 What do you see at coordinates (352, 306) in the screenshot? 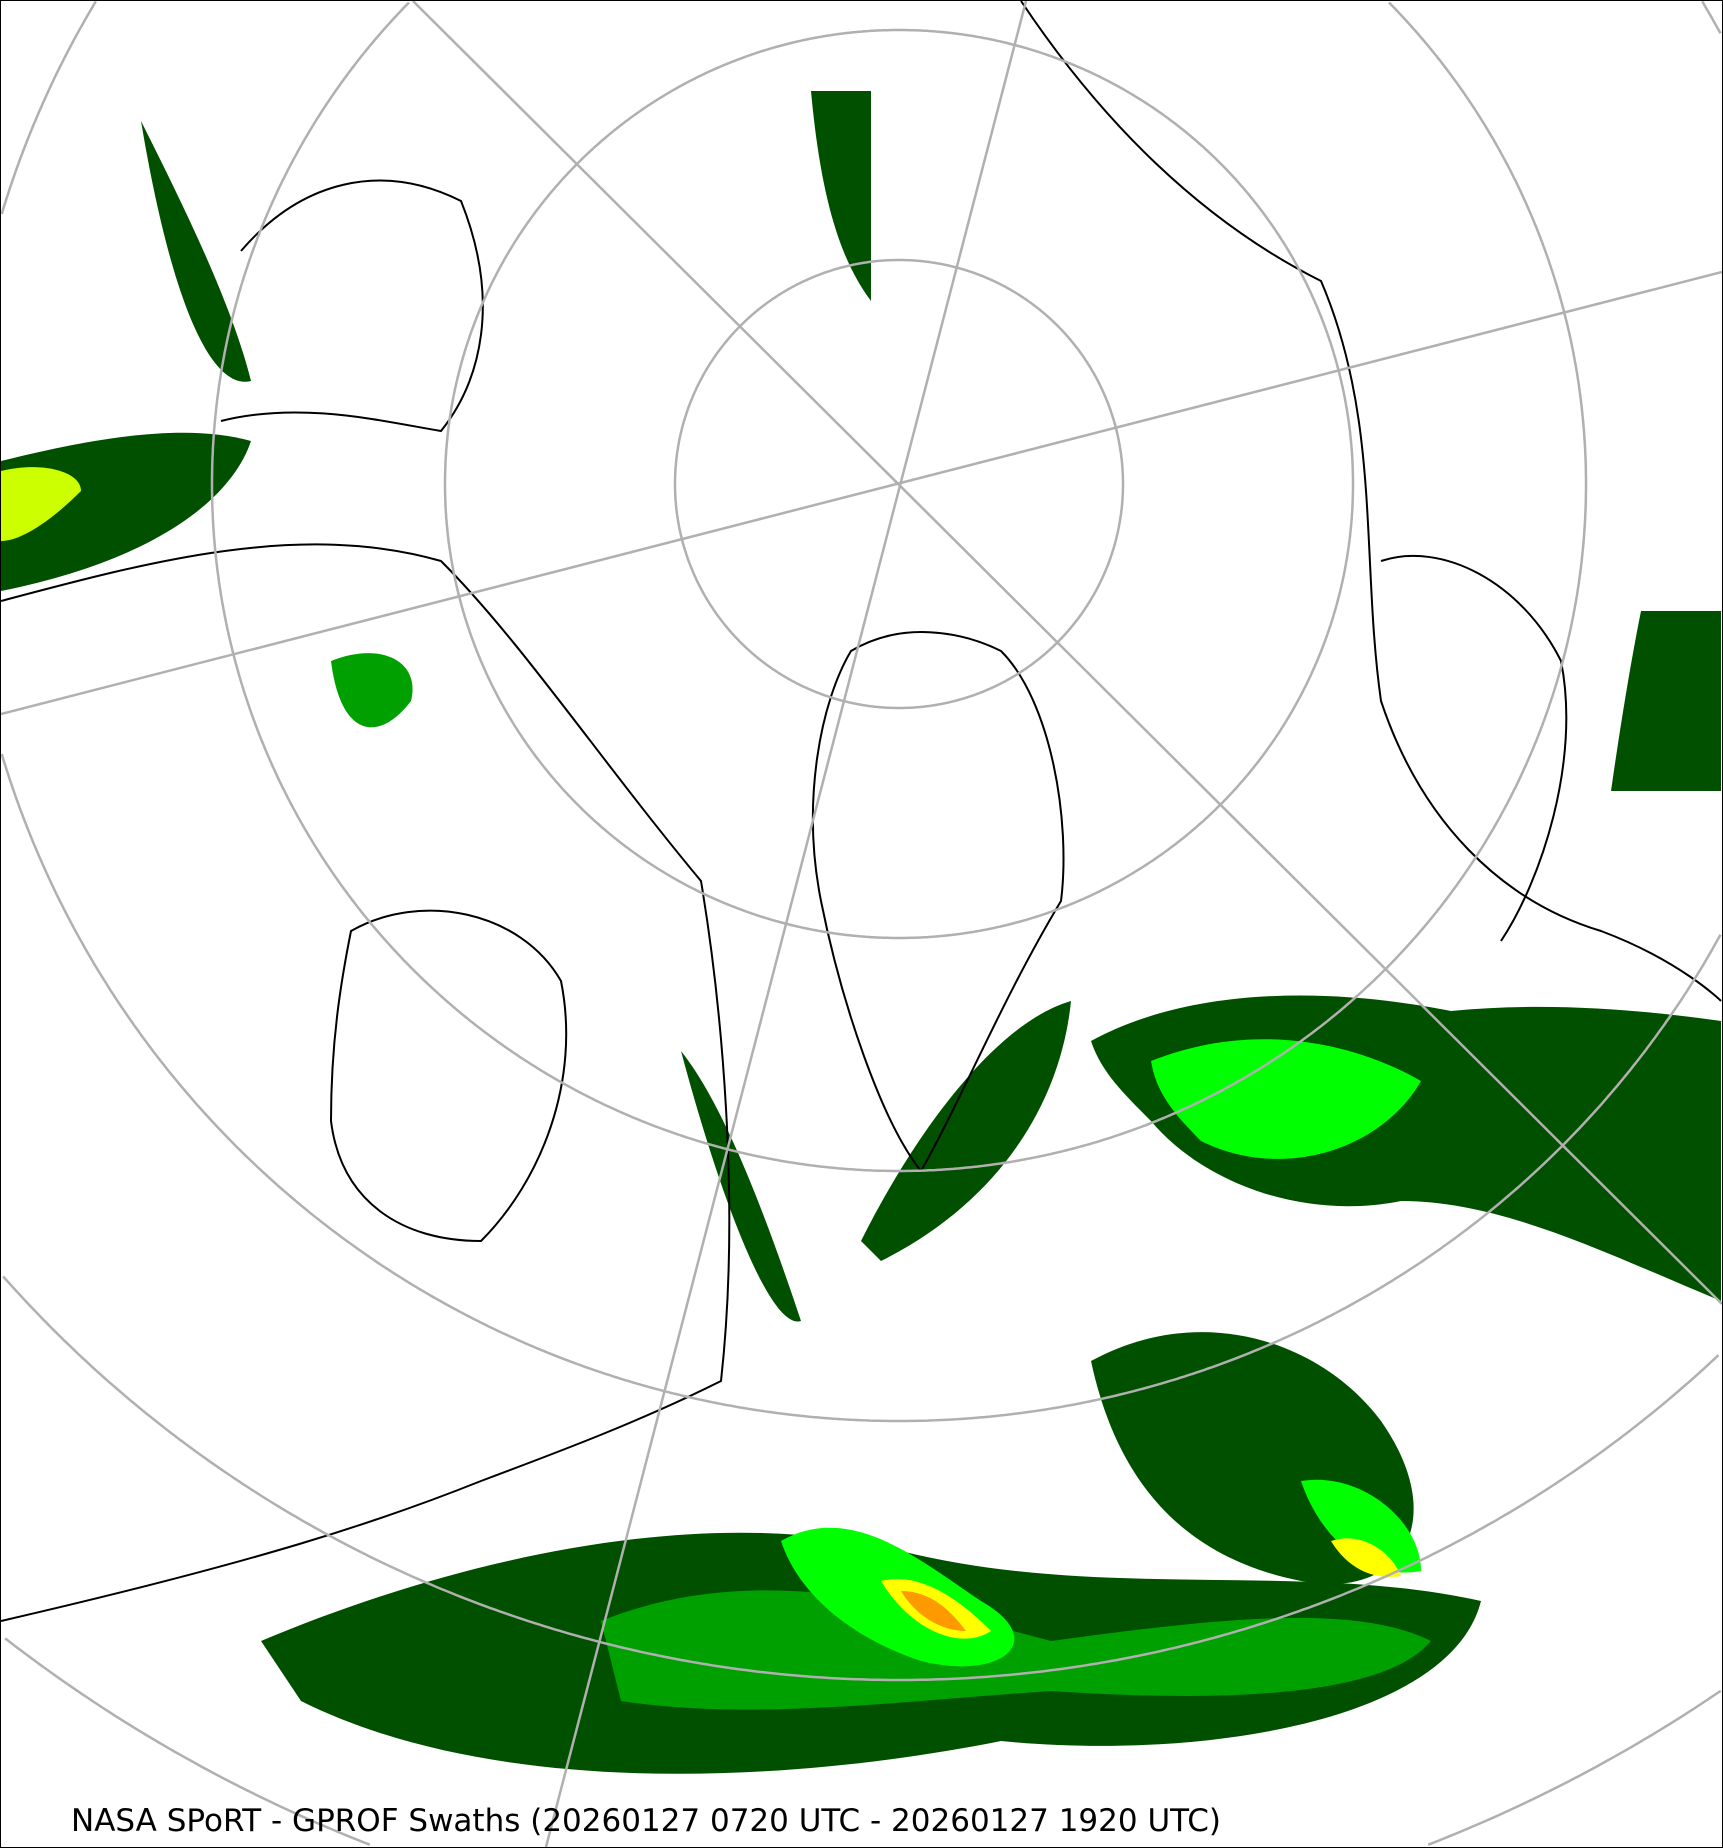
I see `alaska-outline` at bounding box center [352, 306].